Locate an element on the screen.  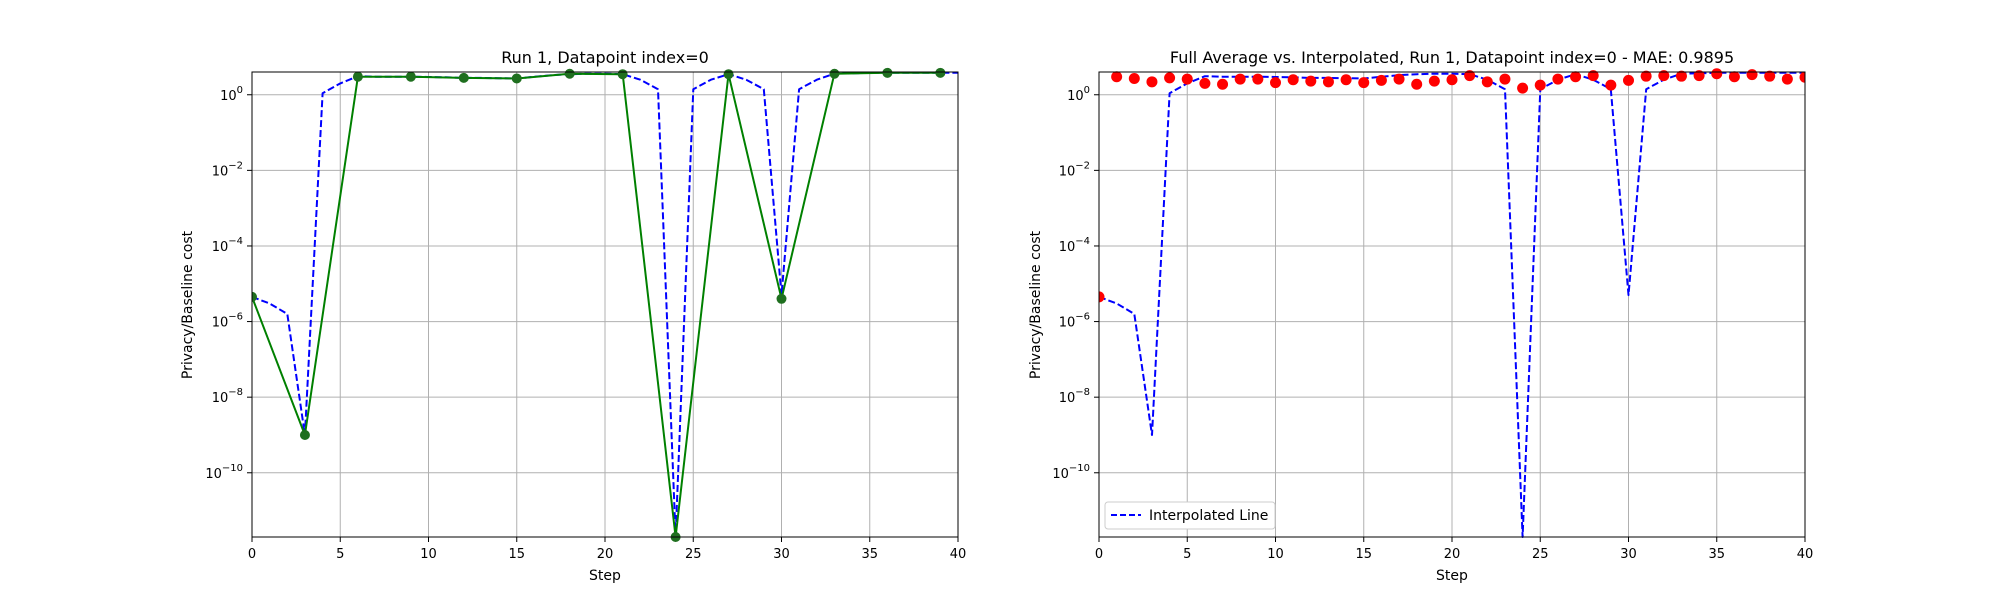
chart-left-xticks: 0 5 10 15 20 25 30 35 40 is located at coordinates (607, 549).